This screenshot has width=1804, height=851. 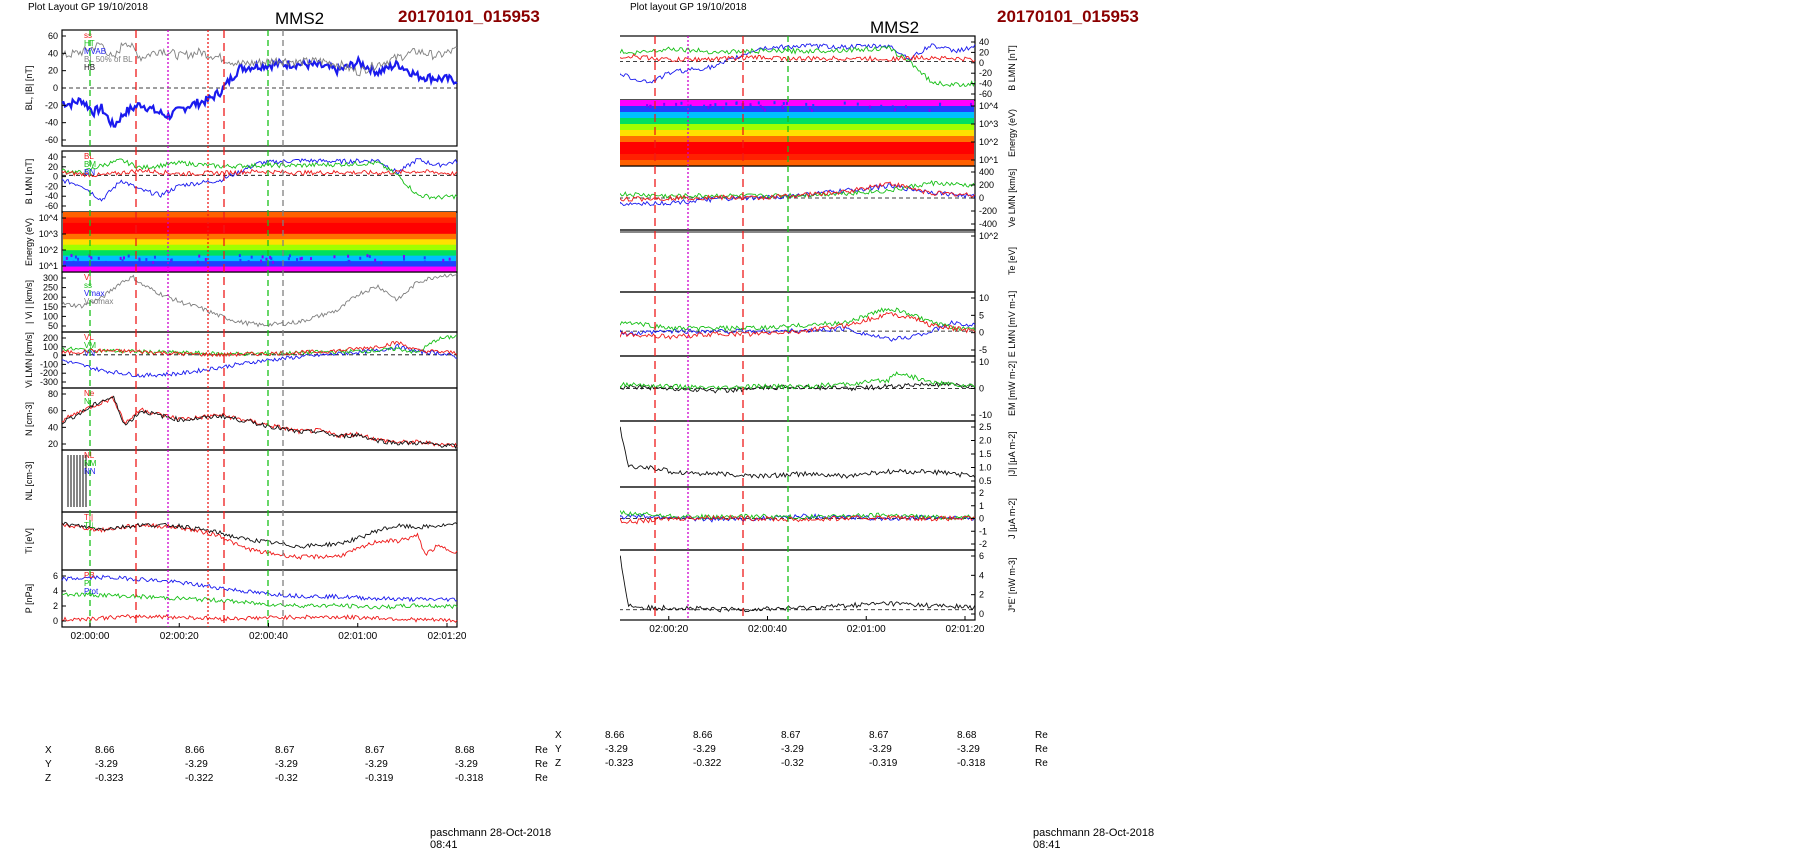 I want to click on panel-2: BLBMBN40200-20-40-60B LMN [nT], so click(x=240, y=181).